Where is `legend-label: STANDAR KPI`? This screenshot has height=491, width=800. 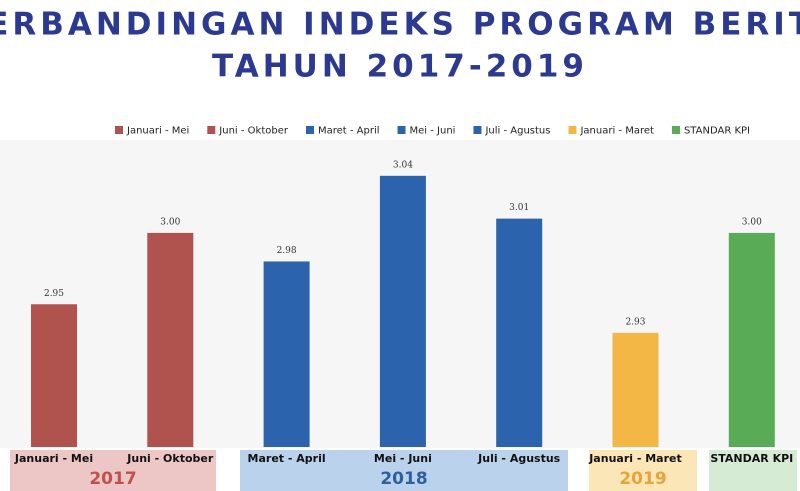 legend-label: STANDAR KPI is located at coordinates (717, 131).